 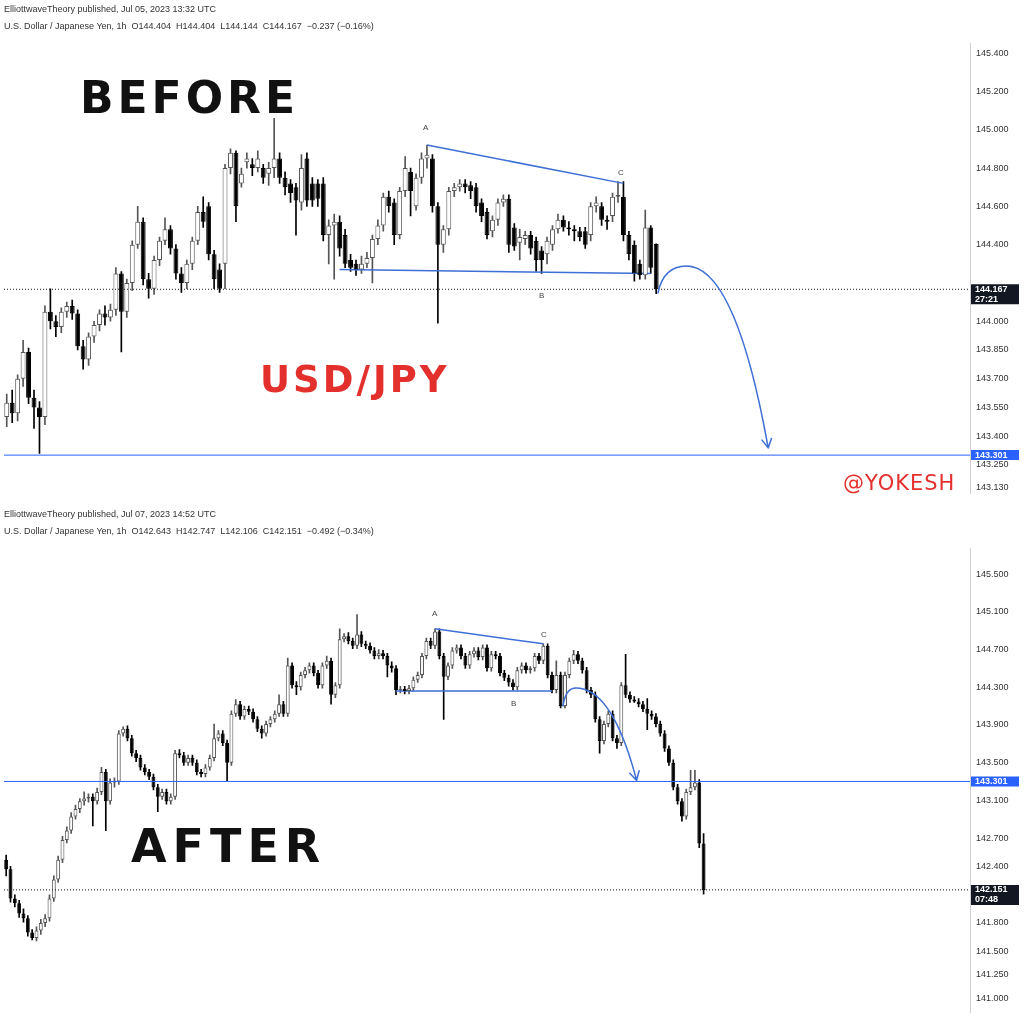 What do you see at coordinates (992, 573) in the screenshot?
I see `y-tick-label: 145.500` at bounding box center [992, 573].